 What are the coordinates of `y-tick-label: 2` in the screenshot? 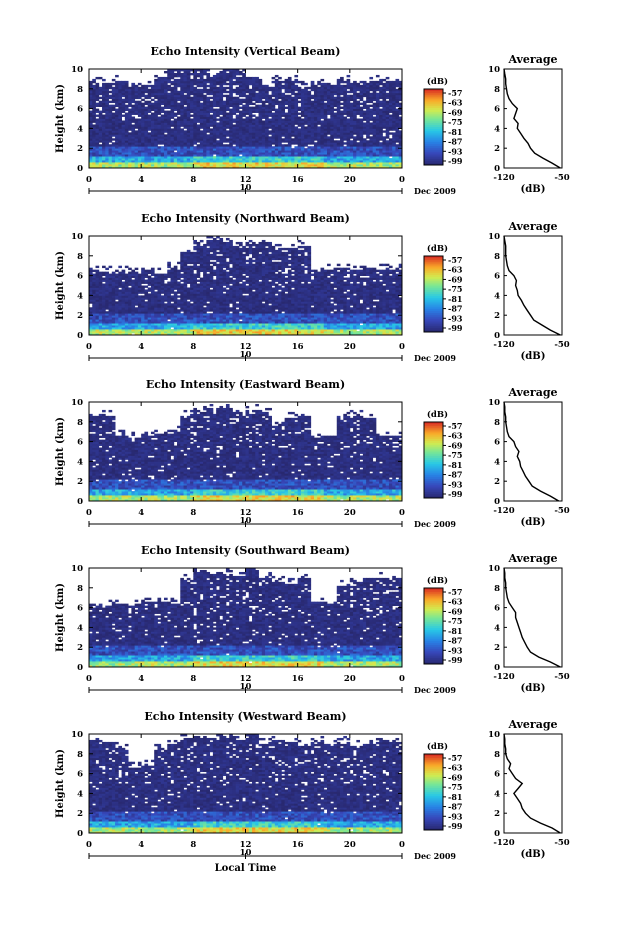 It's located at (80, 149).